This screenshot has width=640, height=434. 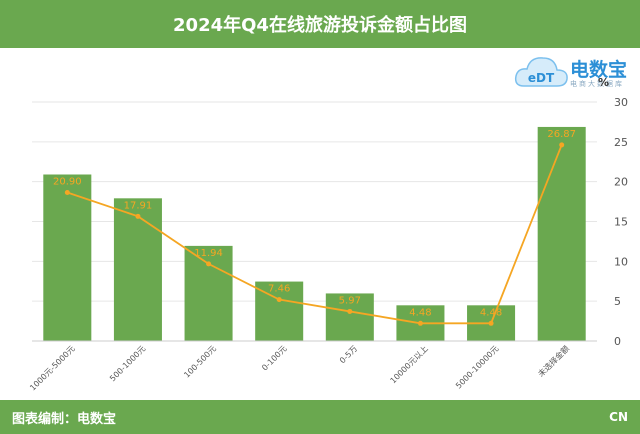 What do you see at coordinates (621, 182) in the screenshot?
I see `y-tick-label: 20` at bounding box center [621, 182].